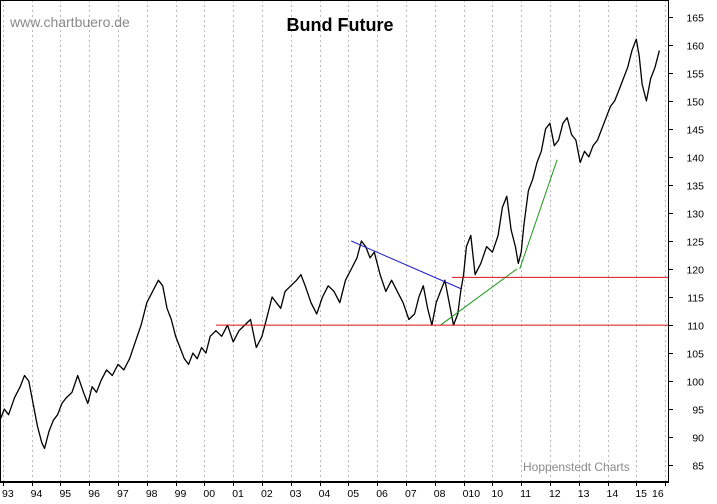 Image resolution: width=717 pixels, height=504 pixels. What do you see at coordinates (695, 75) in the screenshot?
I see `y-tick-label-14: 155` at bounding box center [695, 75].